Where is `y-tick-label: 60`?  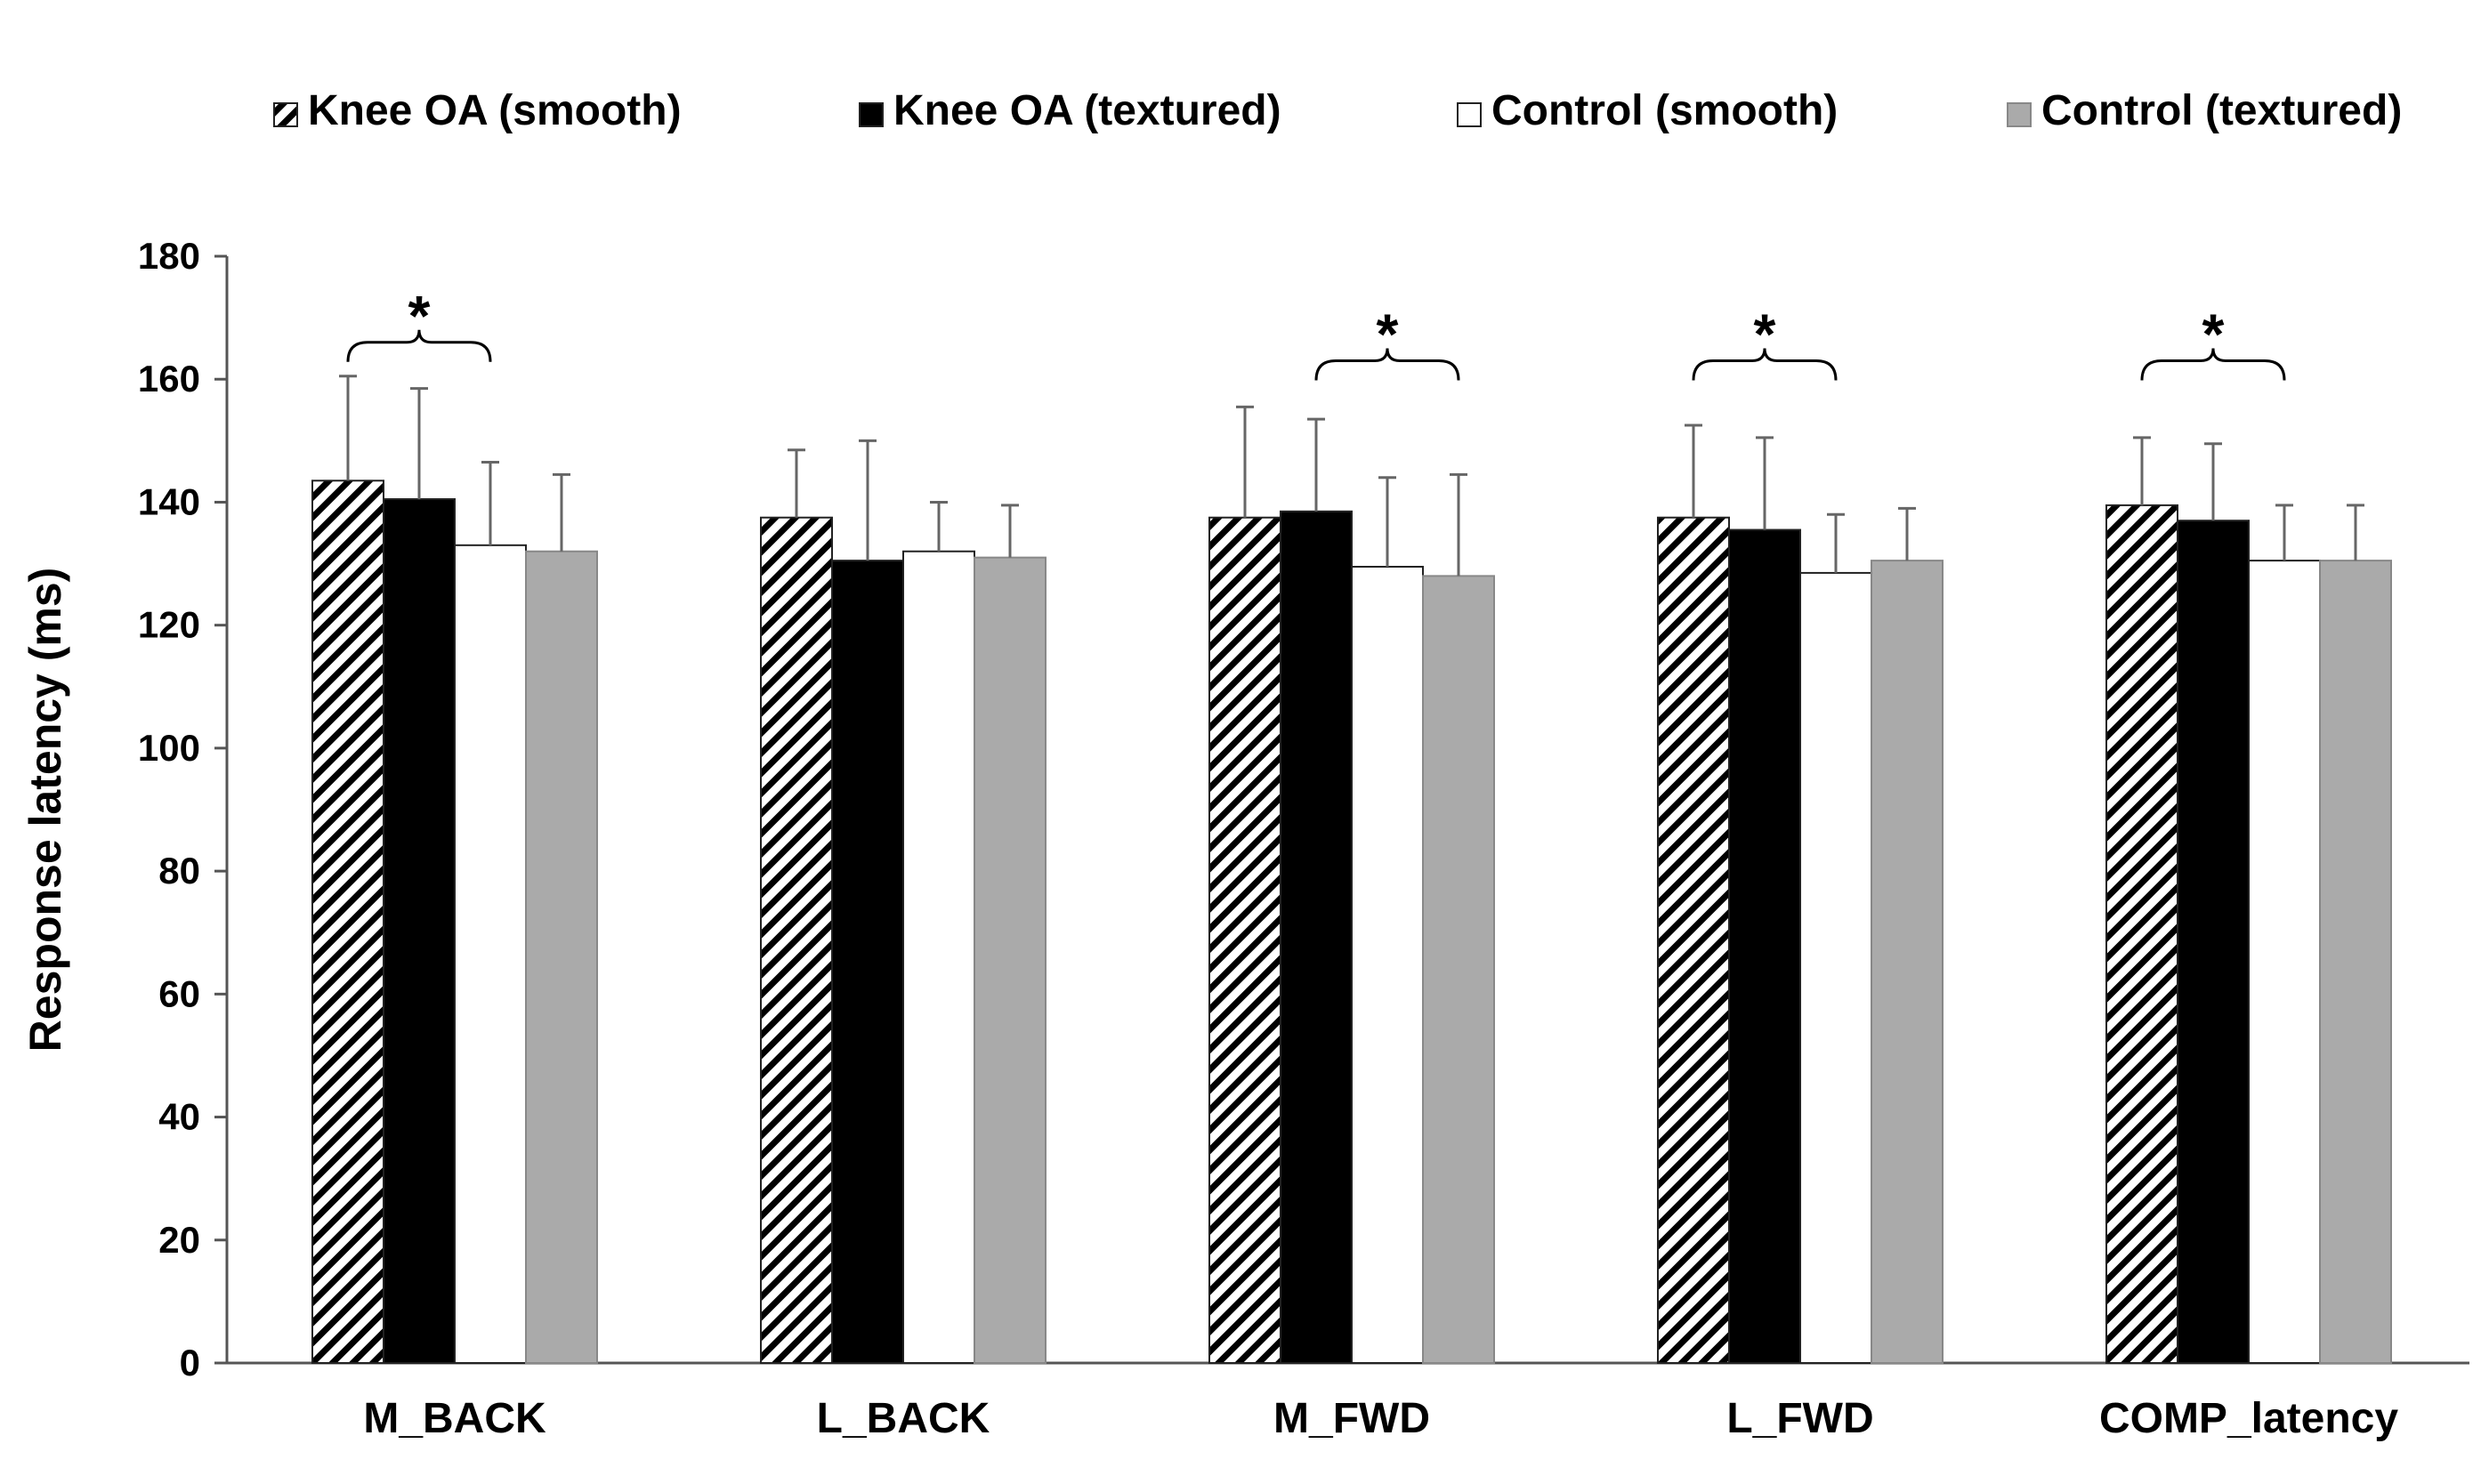 y-tick-label: 60 is located at coordinates (179, 993).